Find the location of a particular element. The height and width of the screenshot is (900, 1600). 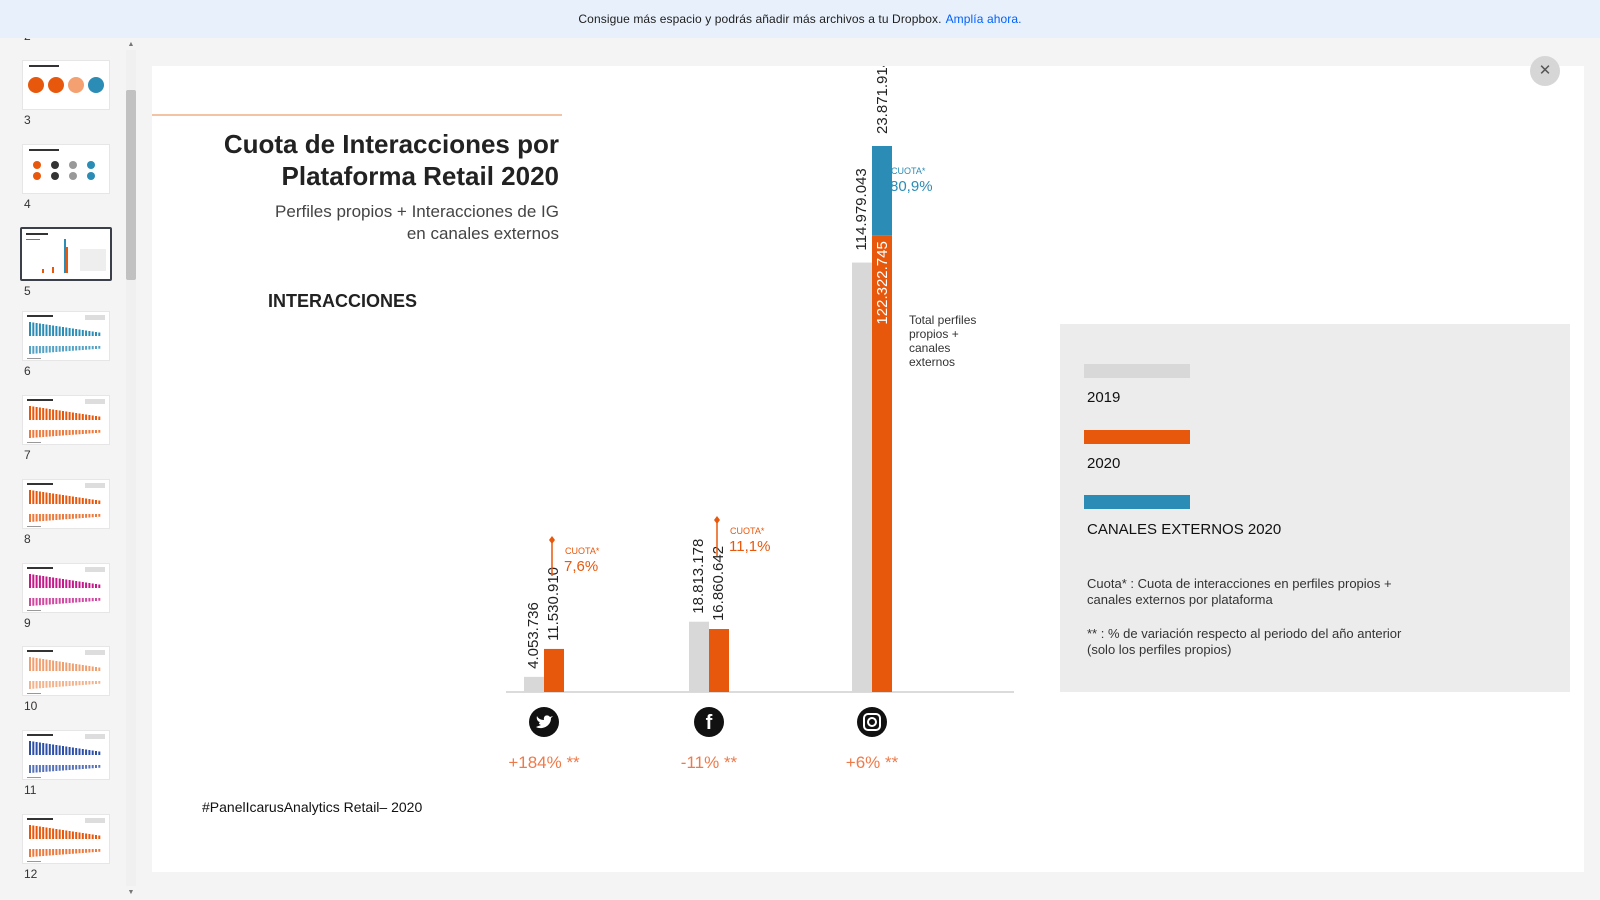

value-label-2019: 114.979.043 is located at coordinates (861, 209).